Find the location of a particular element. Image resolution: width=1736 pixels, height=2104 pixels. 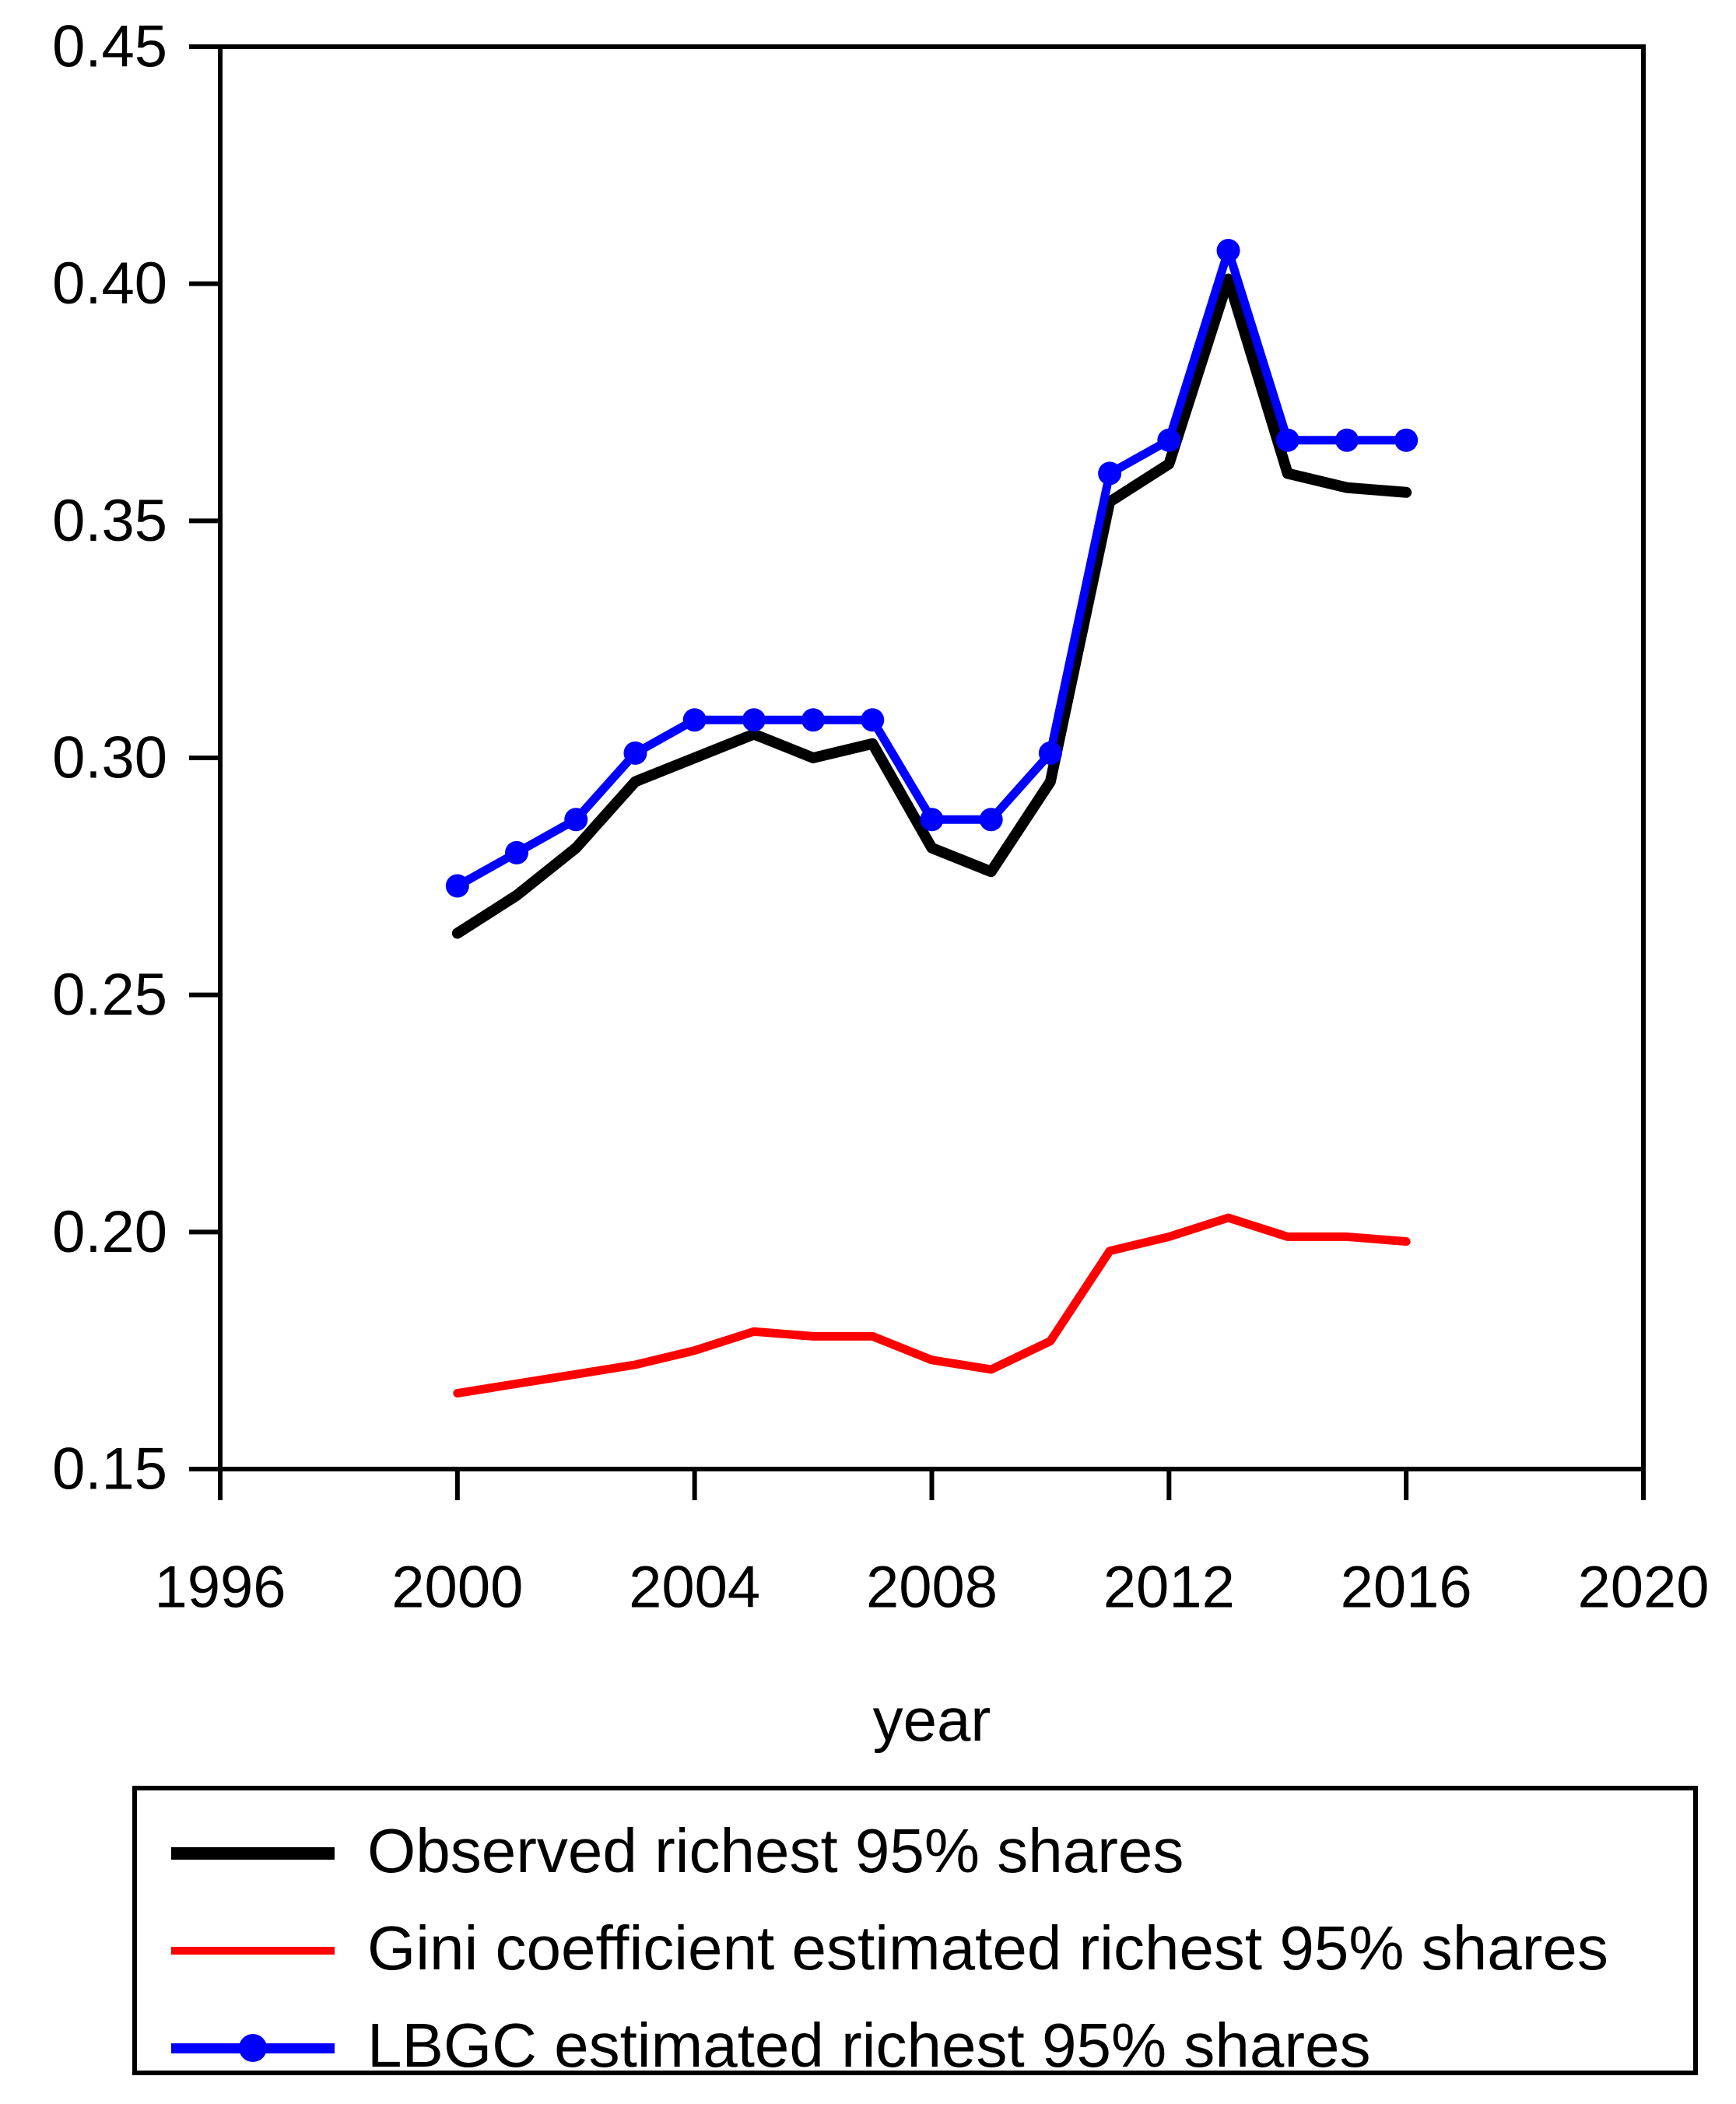

y-tick-label: 0.45 is located at coordinates (109, 47).